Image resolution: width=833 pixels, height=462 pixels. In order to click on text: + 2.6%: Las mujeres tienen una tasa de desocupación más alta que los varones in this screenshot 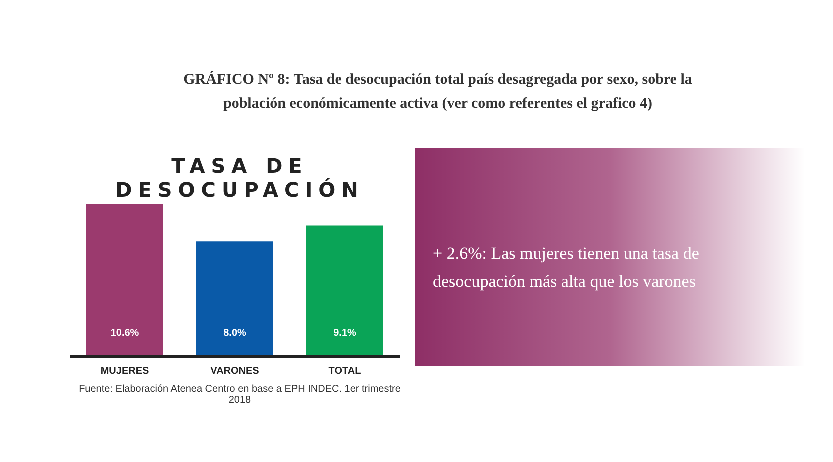, I will do `click(566, 268)`.